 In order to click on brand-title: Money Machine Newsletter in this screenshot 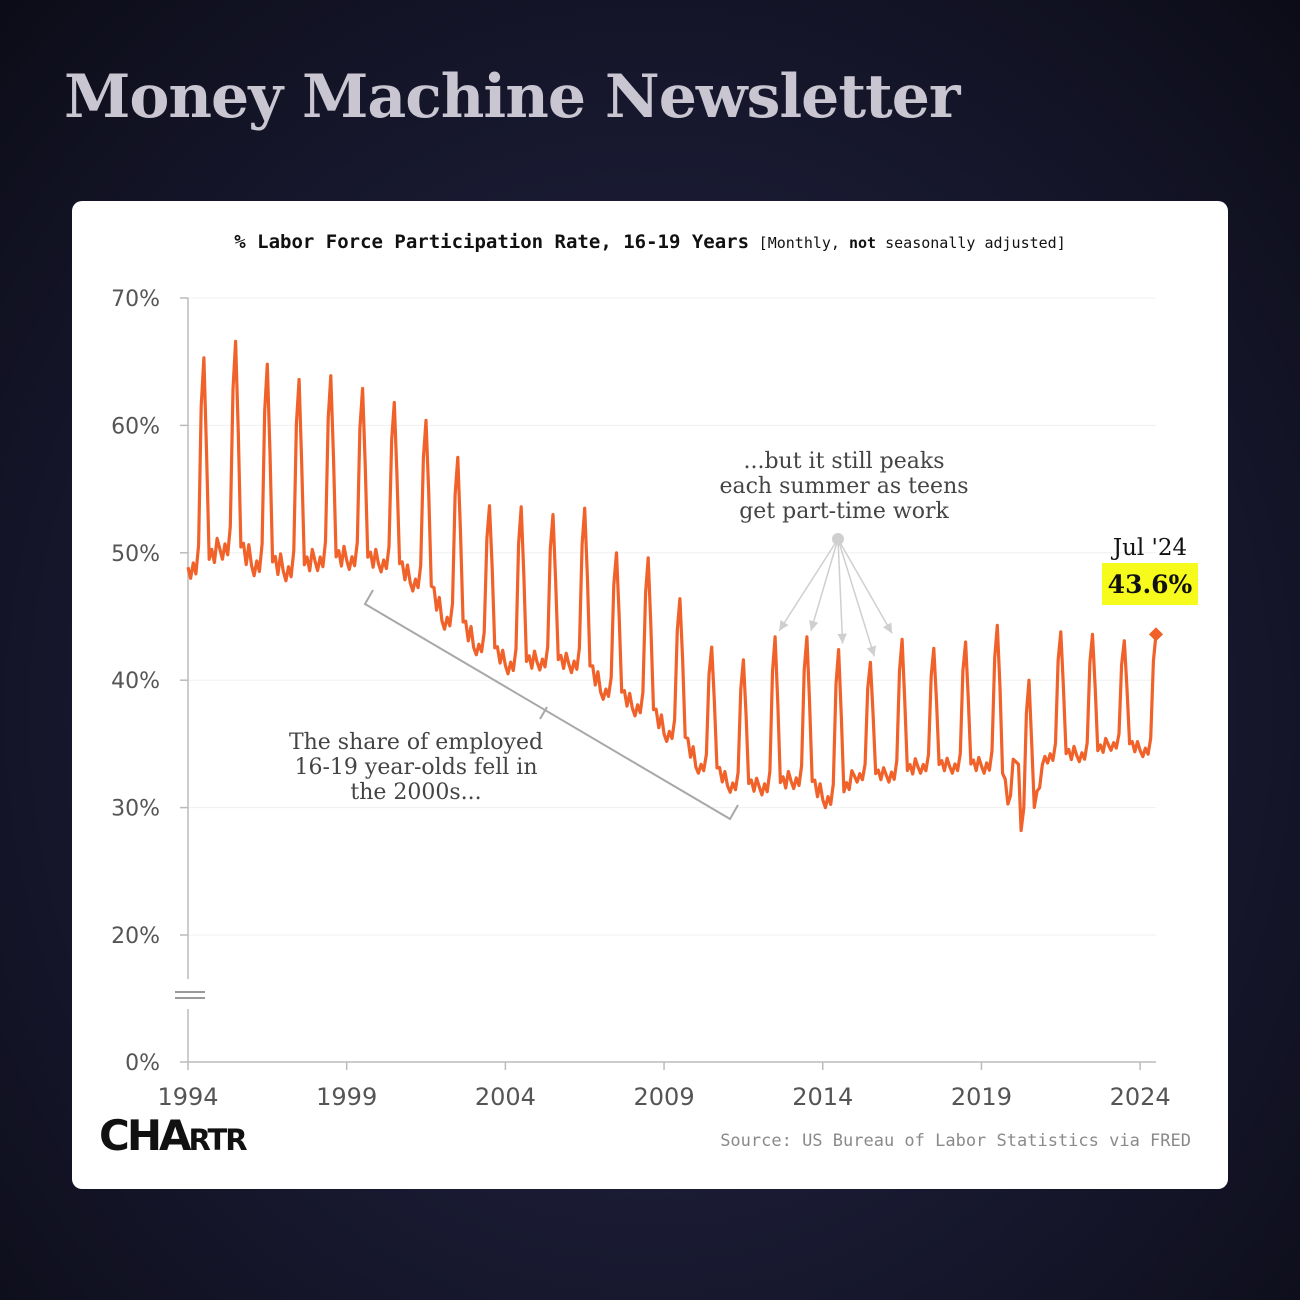, I will do `click(512, 97)`.